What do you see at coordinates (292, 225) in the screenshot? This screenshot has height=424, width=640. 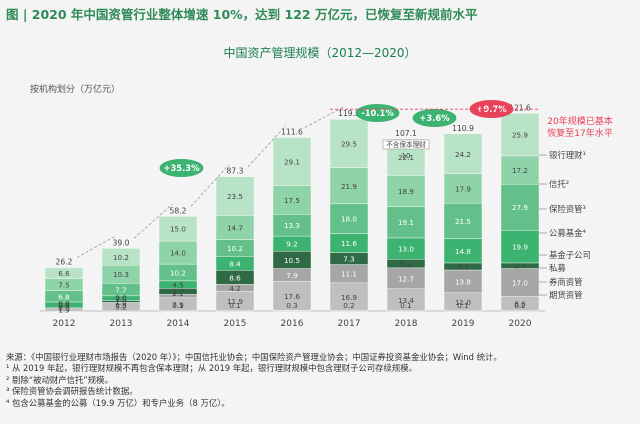 I see `segment-label: 13.3` at bounding box center [292, 225].